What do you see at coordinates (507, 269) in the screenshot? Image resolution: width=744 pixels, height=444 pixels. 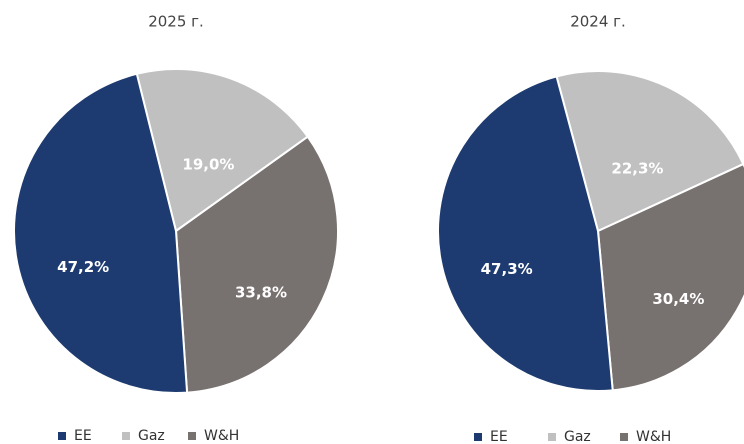 I see `data-label: 47,3%` at bounding box center [507, 269].